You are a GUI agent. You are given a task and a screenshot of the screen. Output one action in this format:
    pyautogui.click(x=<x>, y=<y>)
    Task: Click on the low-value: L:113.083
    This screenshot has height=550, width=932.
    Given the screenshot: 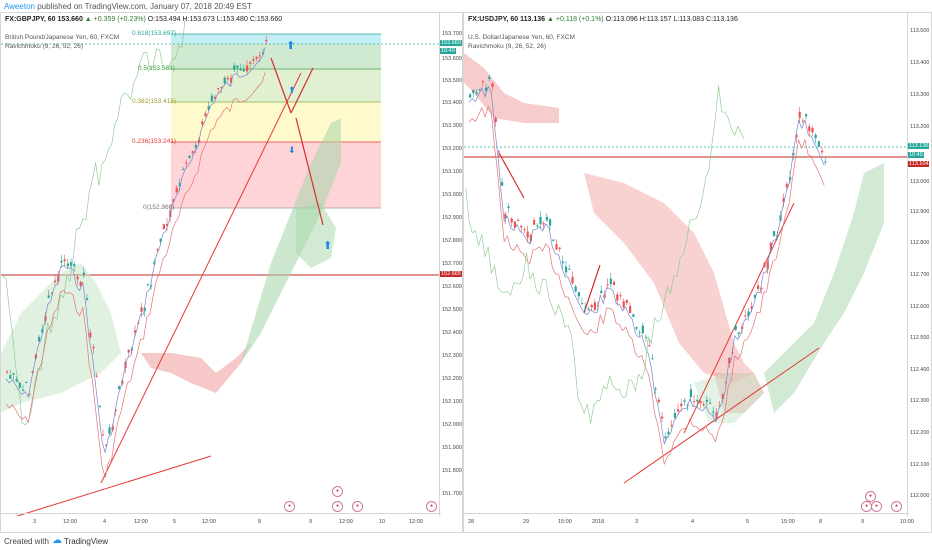 What is the action you would take?
    pyautogui.click(x=689, y=19)
    